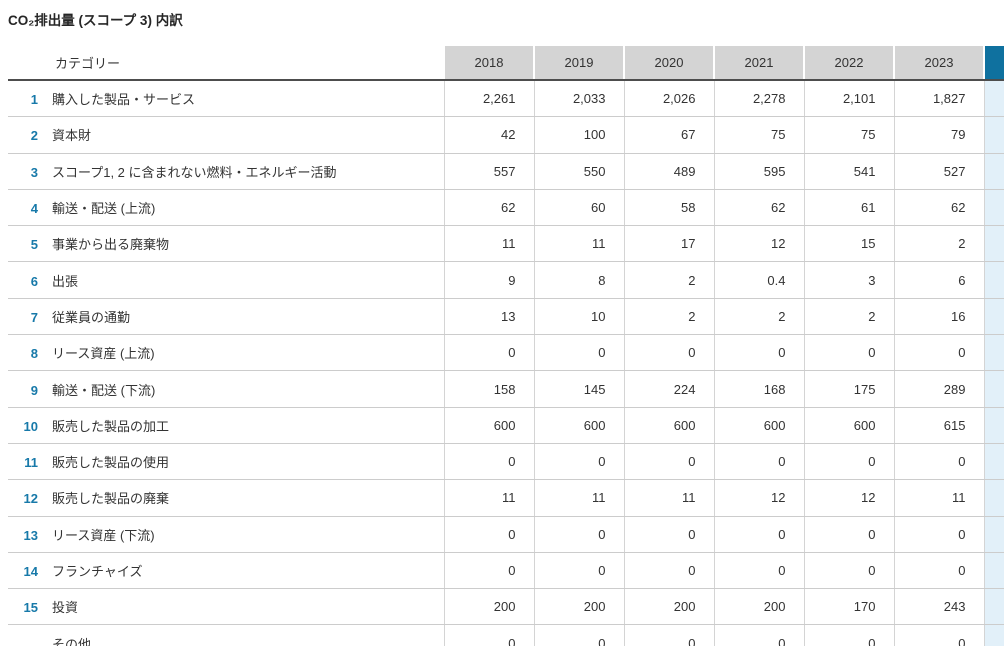 The image size is (1004, 646). I want to click on category-column-header: カテゴリー, so click(226, 63).